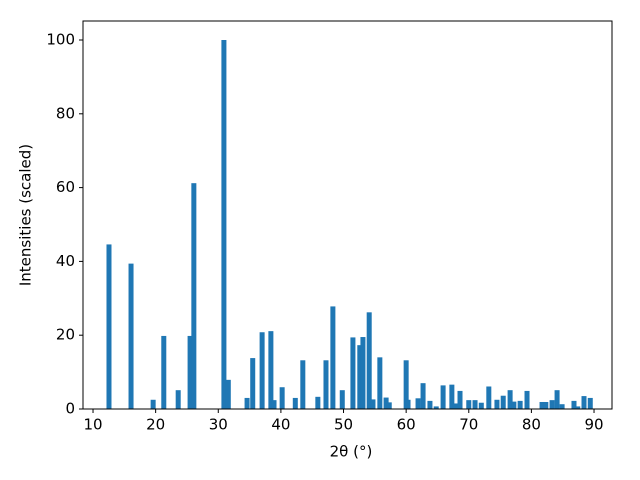  I want to click on x-axis-label: 2θ (°), so click(351, 452).